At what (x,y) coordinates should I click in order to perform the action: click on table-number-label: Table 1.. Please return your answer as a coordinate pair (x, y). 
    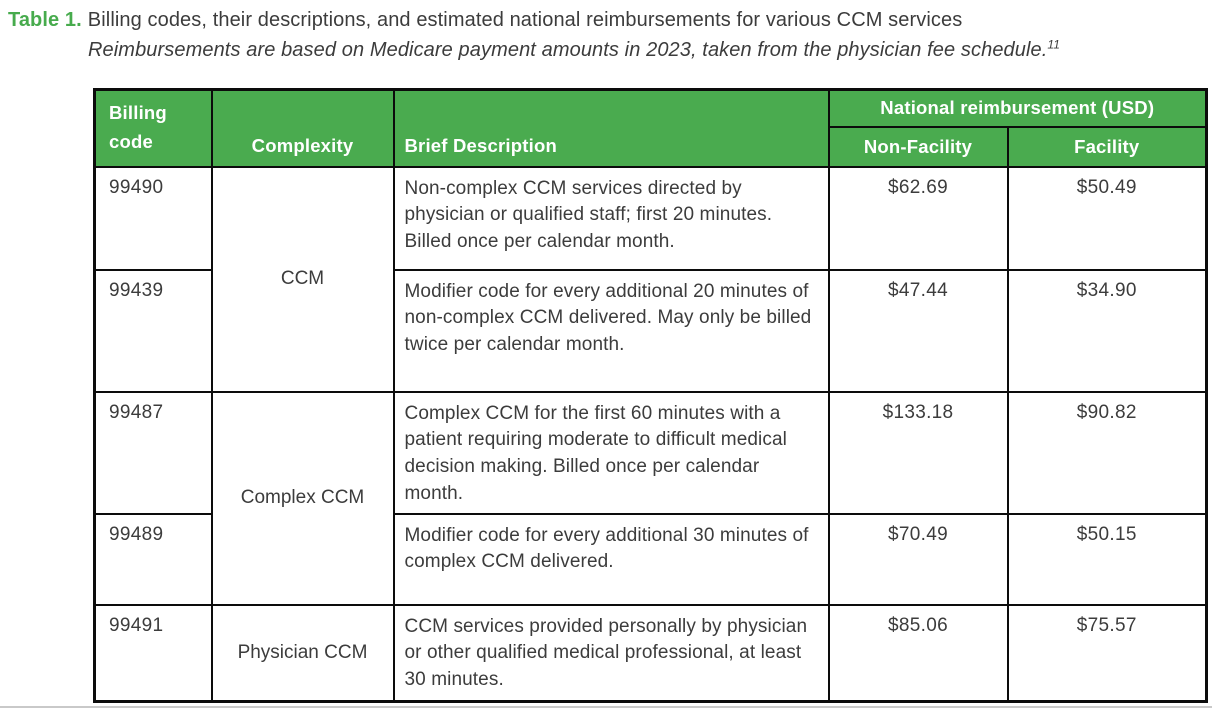
    Looking at the image, I should click on (45, 20).